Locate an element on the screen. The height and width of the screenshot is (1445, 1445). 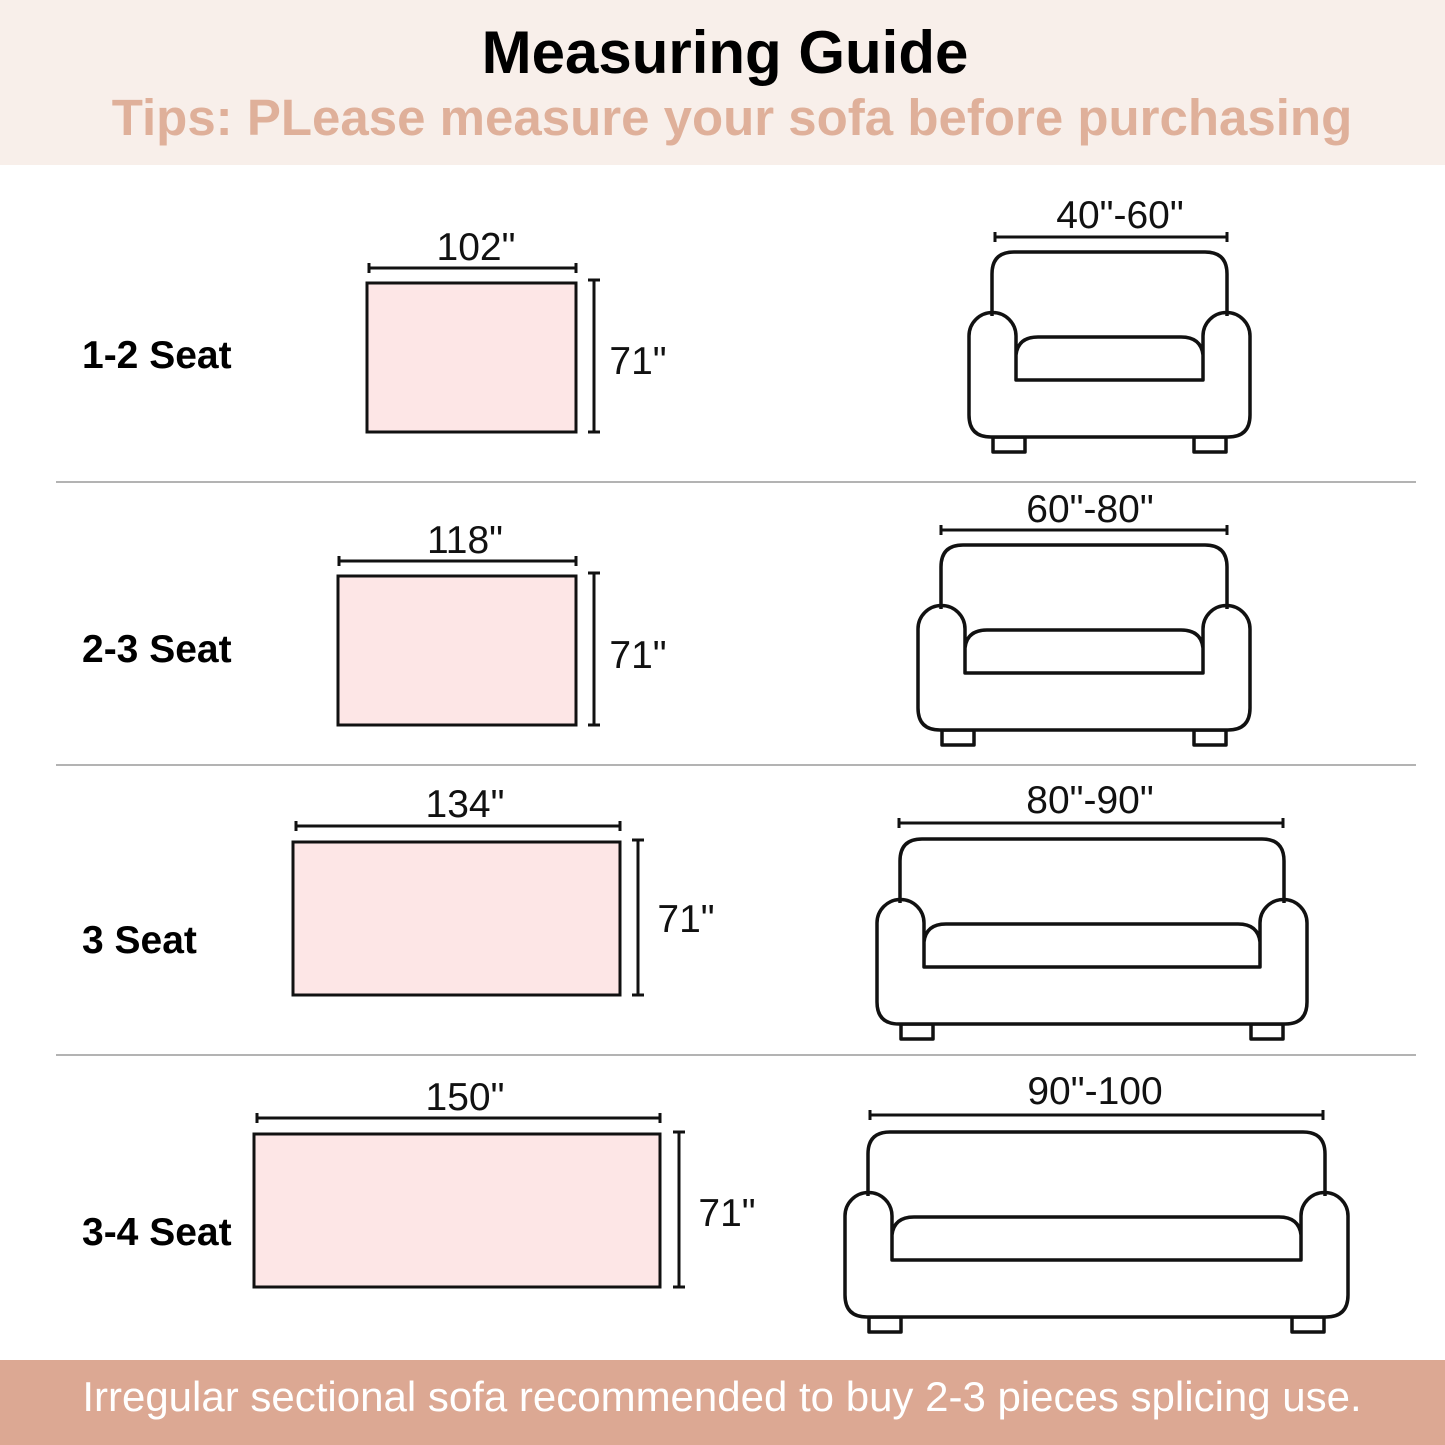
cover-width-label: 134" is located at coordinates (465, 804).